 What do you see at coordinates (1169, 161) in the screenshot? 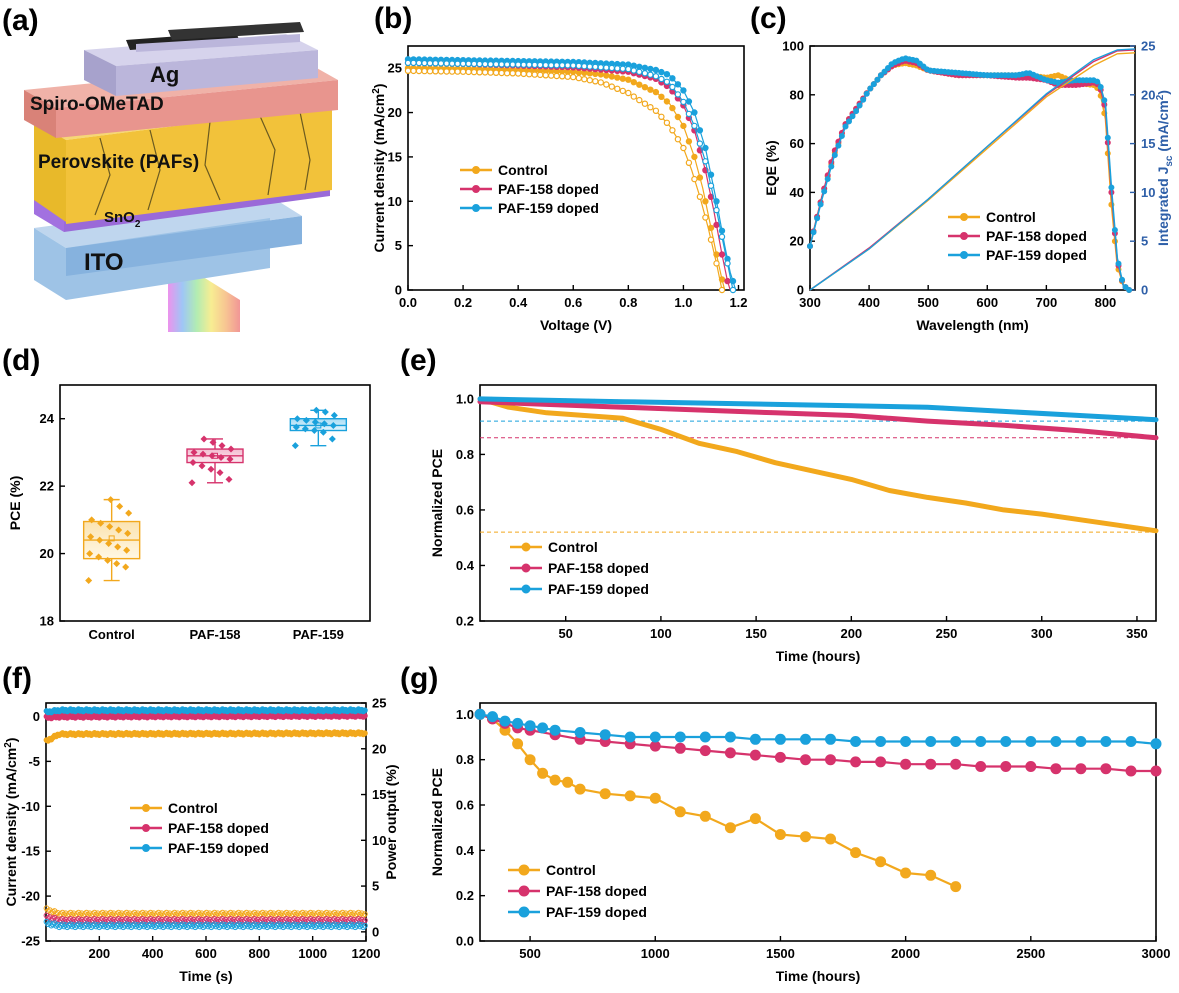
I see `y2-label-sub: sc` at bounding box center [1169, 161].